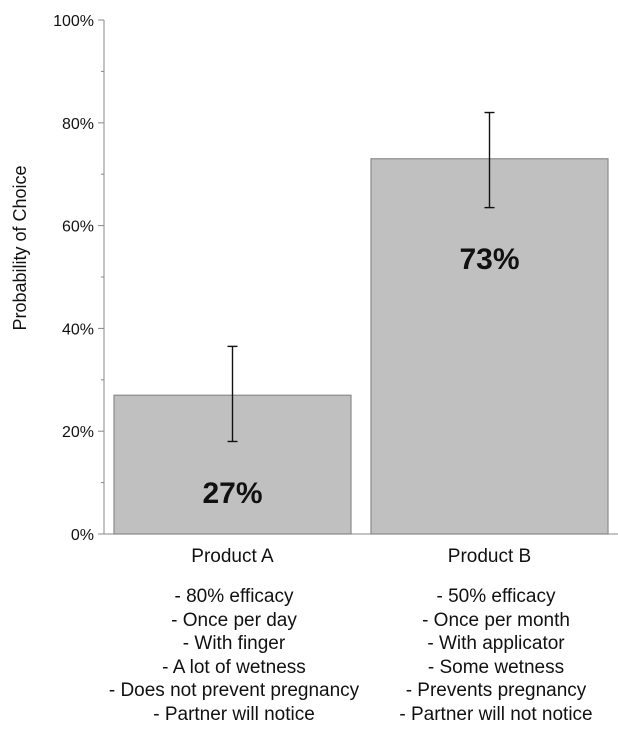 The image size is (618, 735). I want to click on y-tick-label: 100%, so click(73, 21).